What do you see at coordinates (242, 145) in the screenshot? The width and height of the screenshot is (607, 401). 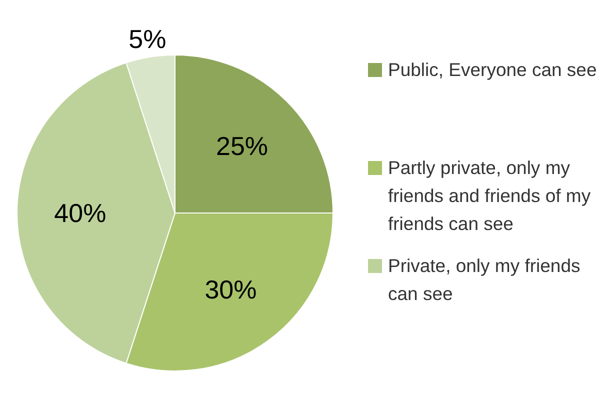 I see `data-label: 25%` at bounding box center [242, 145].